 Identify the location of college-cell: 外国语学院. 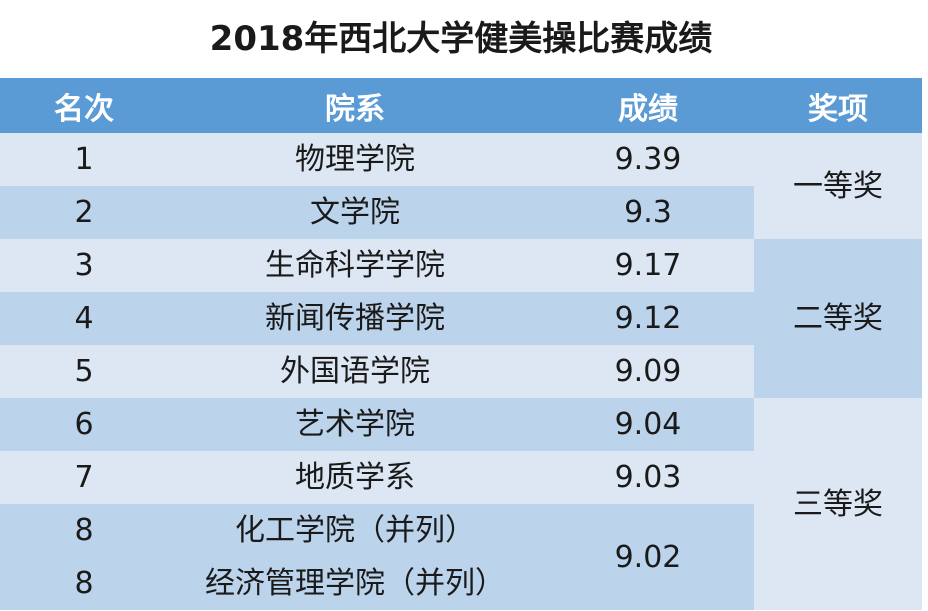
(355, 371).